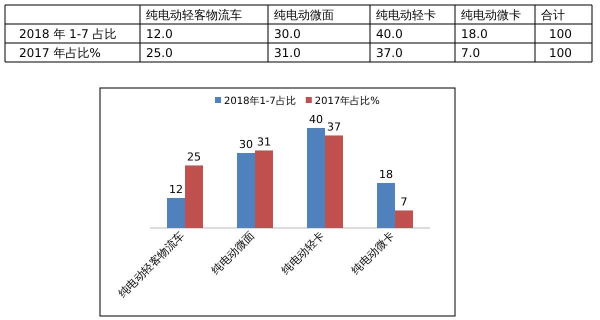 The image size is (600, 320). I want to click on category-label: 合计, so click(553, 15).